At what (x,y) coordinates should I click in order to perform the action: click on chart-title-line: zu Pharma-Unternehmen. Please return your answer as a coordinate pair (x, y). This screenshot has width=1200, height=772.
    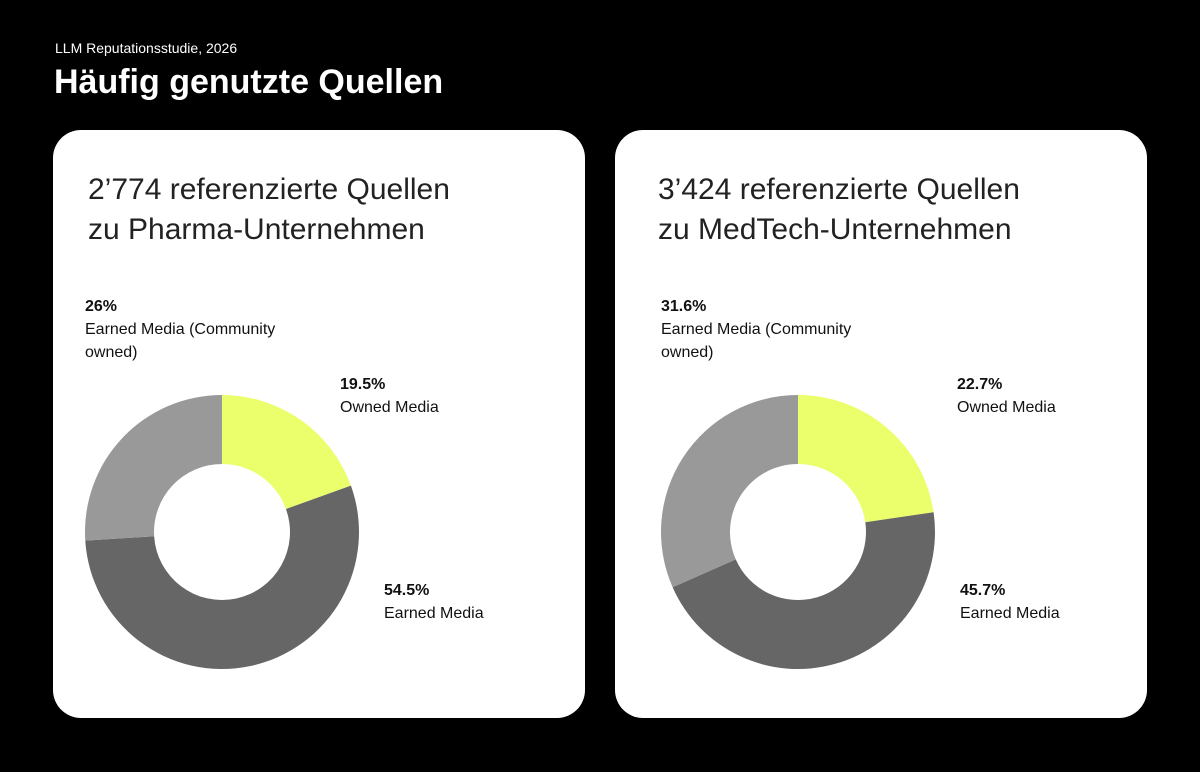
    Looking at the image, I should click on (256, 229).